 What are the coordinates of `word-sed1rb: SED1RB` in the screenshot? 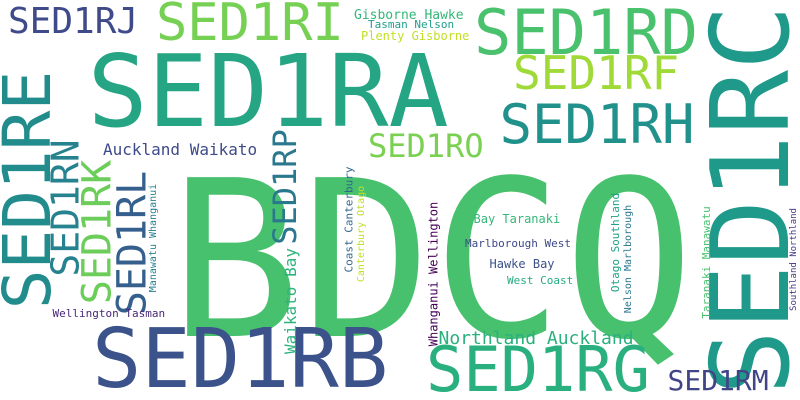 It's located at (240, 356).